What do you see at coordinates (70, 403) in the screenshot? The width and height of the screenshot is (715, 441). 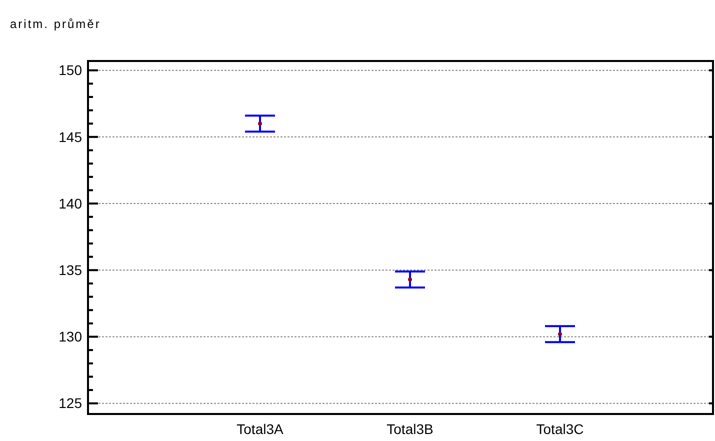 I see `y-tick-label: 125` at bounding box center [70, 403].